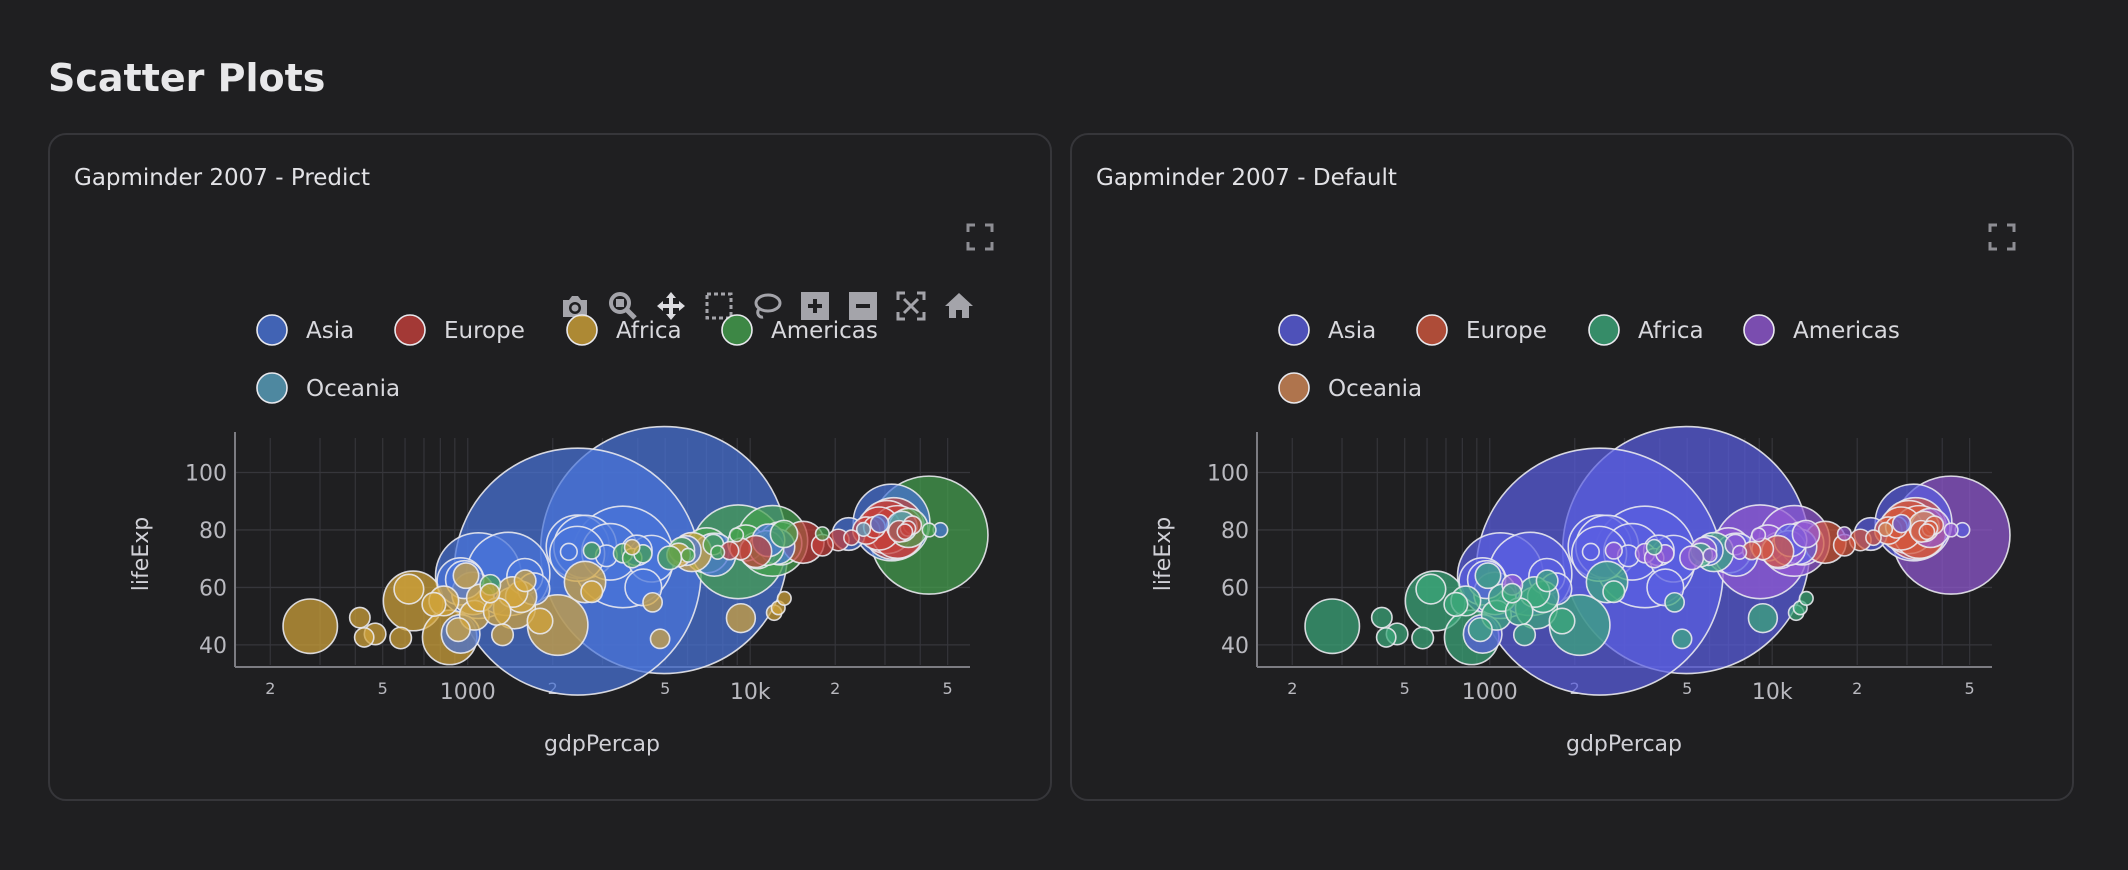  I want to click on legend-label: Africa, so click(649, 331).